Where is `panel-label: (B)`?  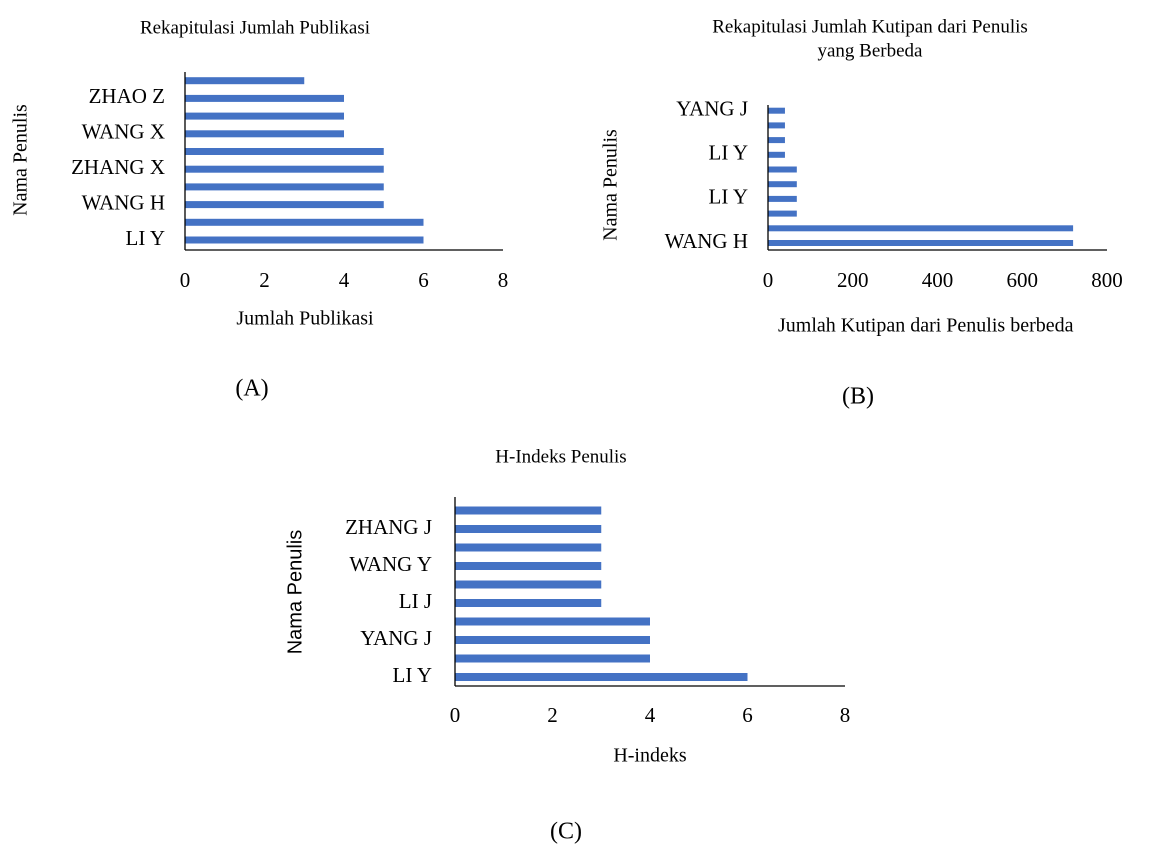
panel-label: (B) is located at coordinates (858, 397).